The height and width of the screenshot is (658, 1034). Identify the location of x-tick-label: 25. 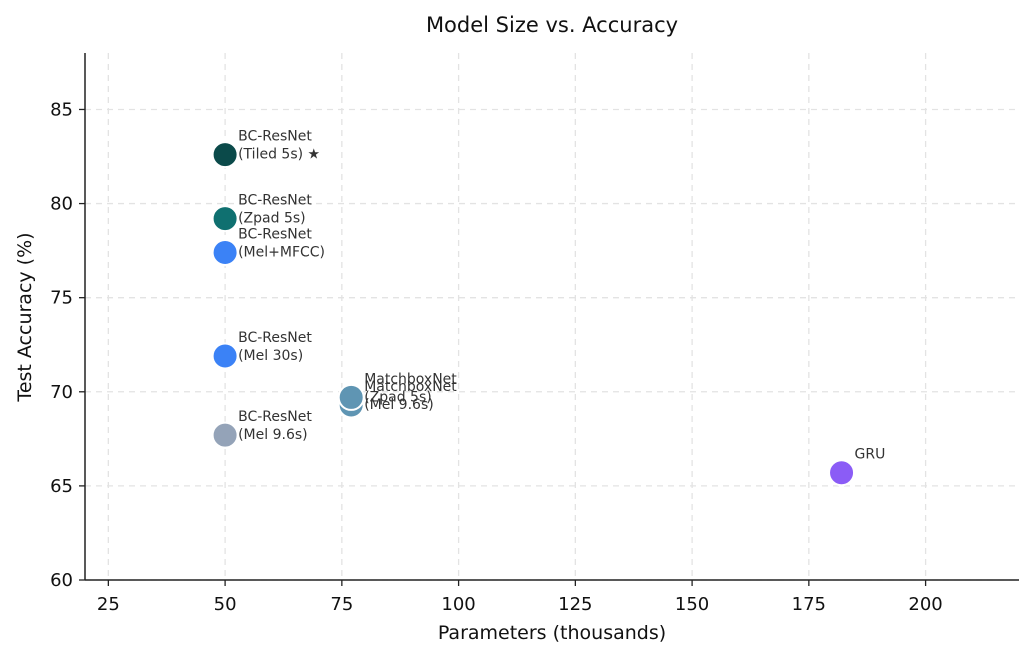
(108, 604).